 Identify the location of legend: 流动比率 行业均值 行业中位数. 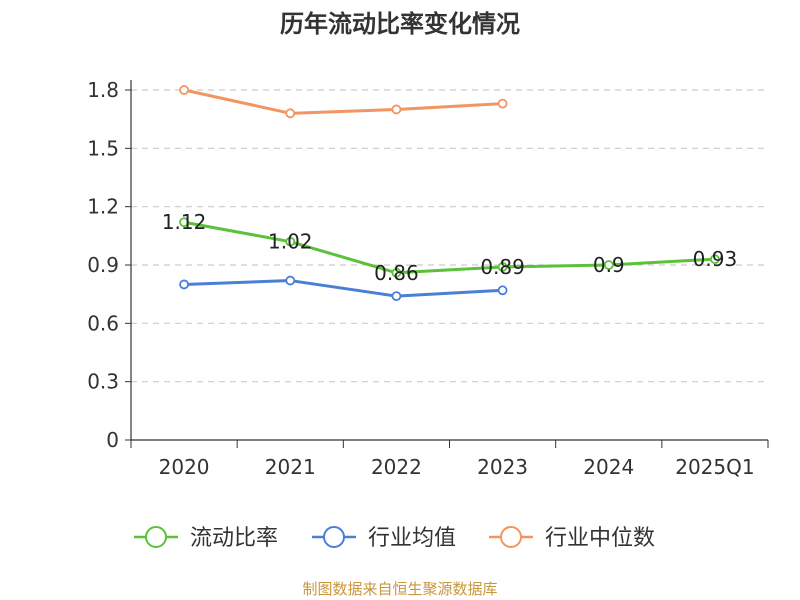
(394, 538).